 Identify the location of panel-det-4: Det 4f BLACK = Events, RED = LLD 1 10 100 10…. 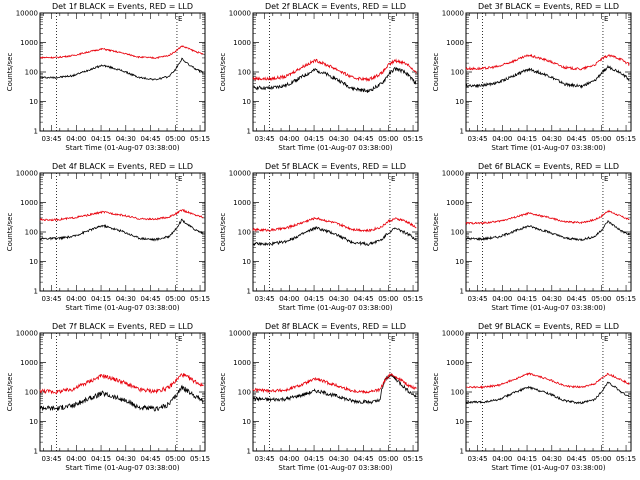
(108, 237).